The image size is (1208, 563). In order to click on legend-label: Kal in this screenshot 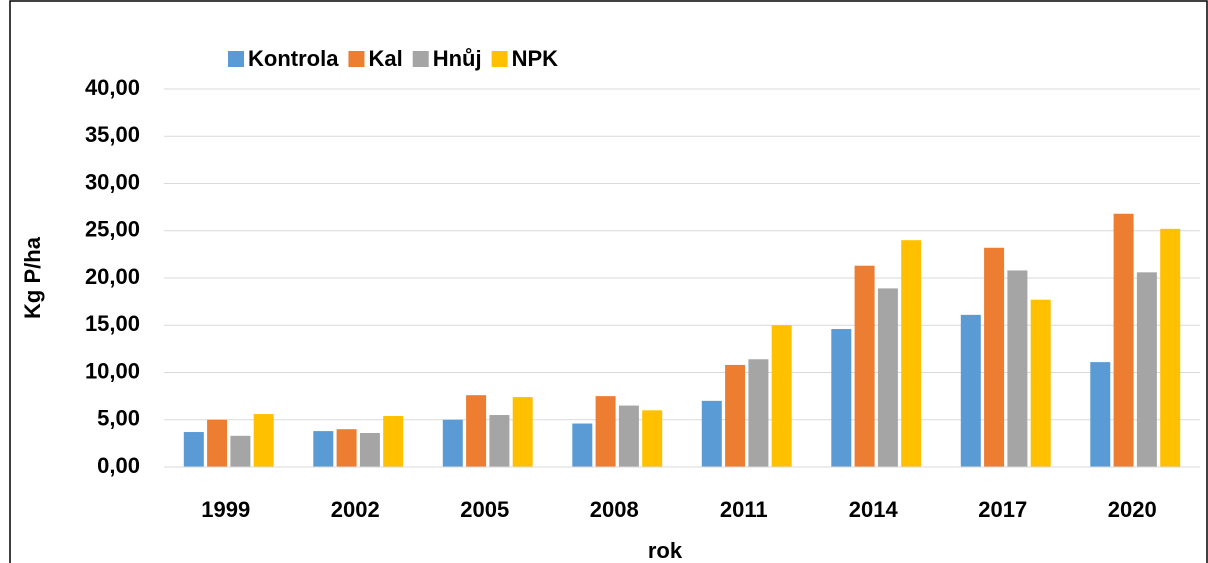, I will do `click(385, 58)`.